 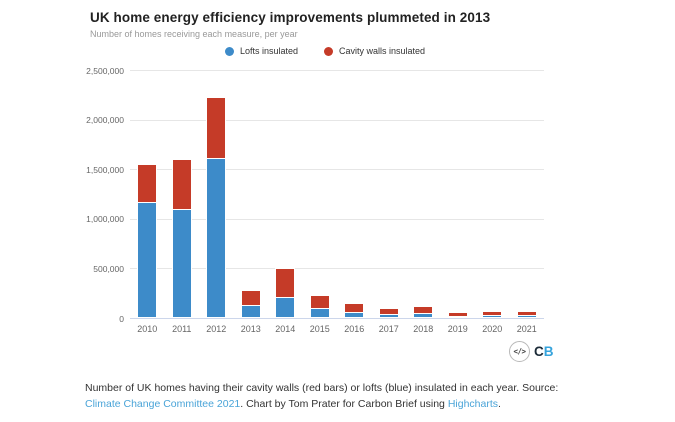 What do you see at coordinates (105, 169) in the screenshot?
I see `y-tick-label: 1,500,000` at bounding box center [105, 169].